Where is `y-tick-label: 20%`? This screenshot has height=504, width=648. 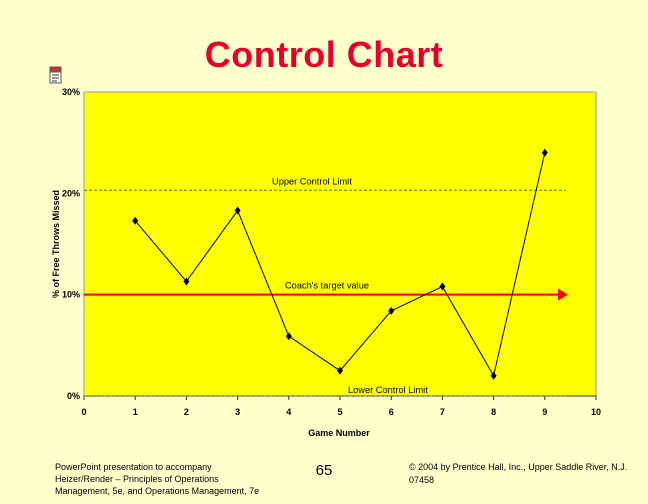
y-tick-label: 20% is located at coordinates (71, 193).